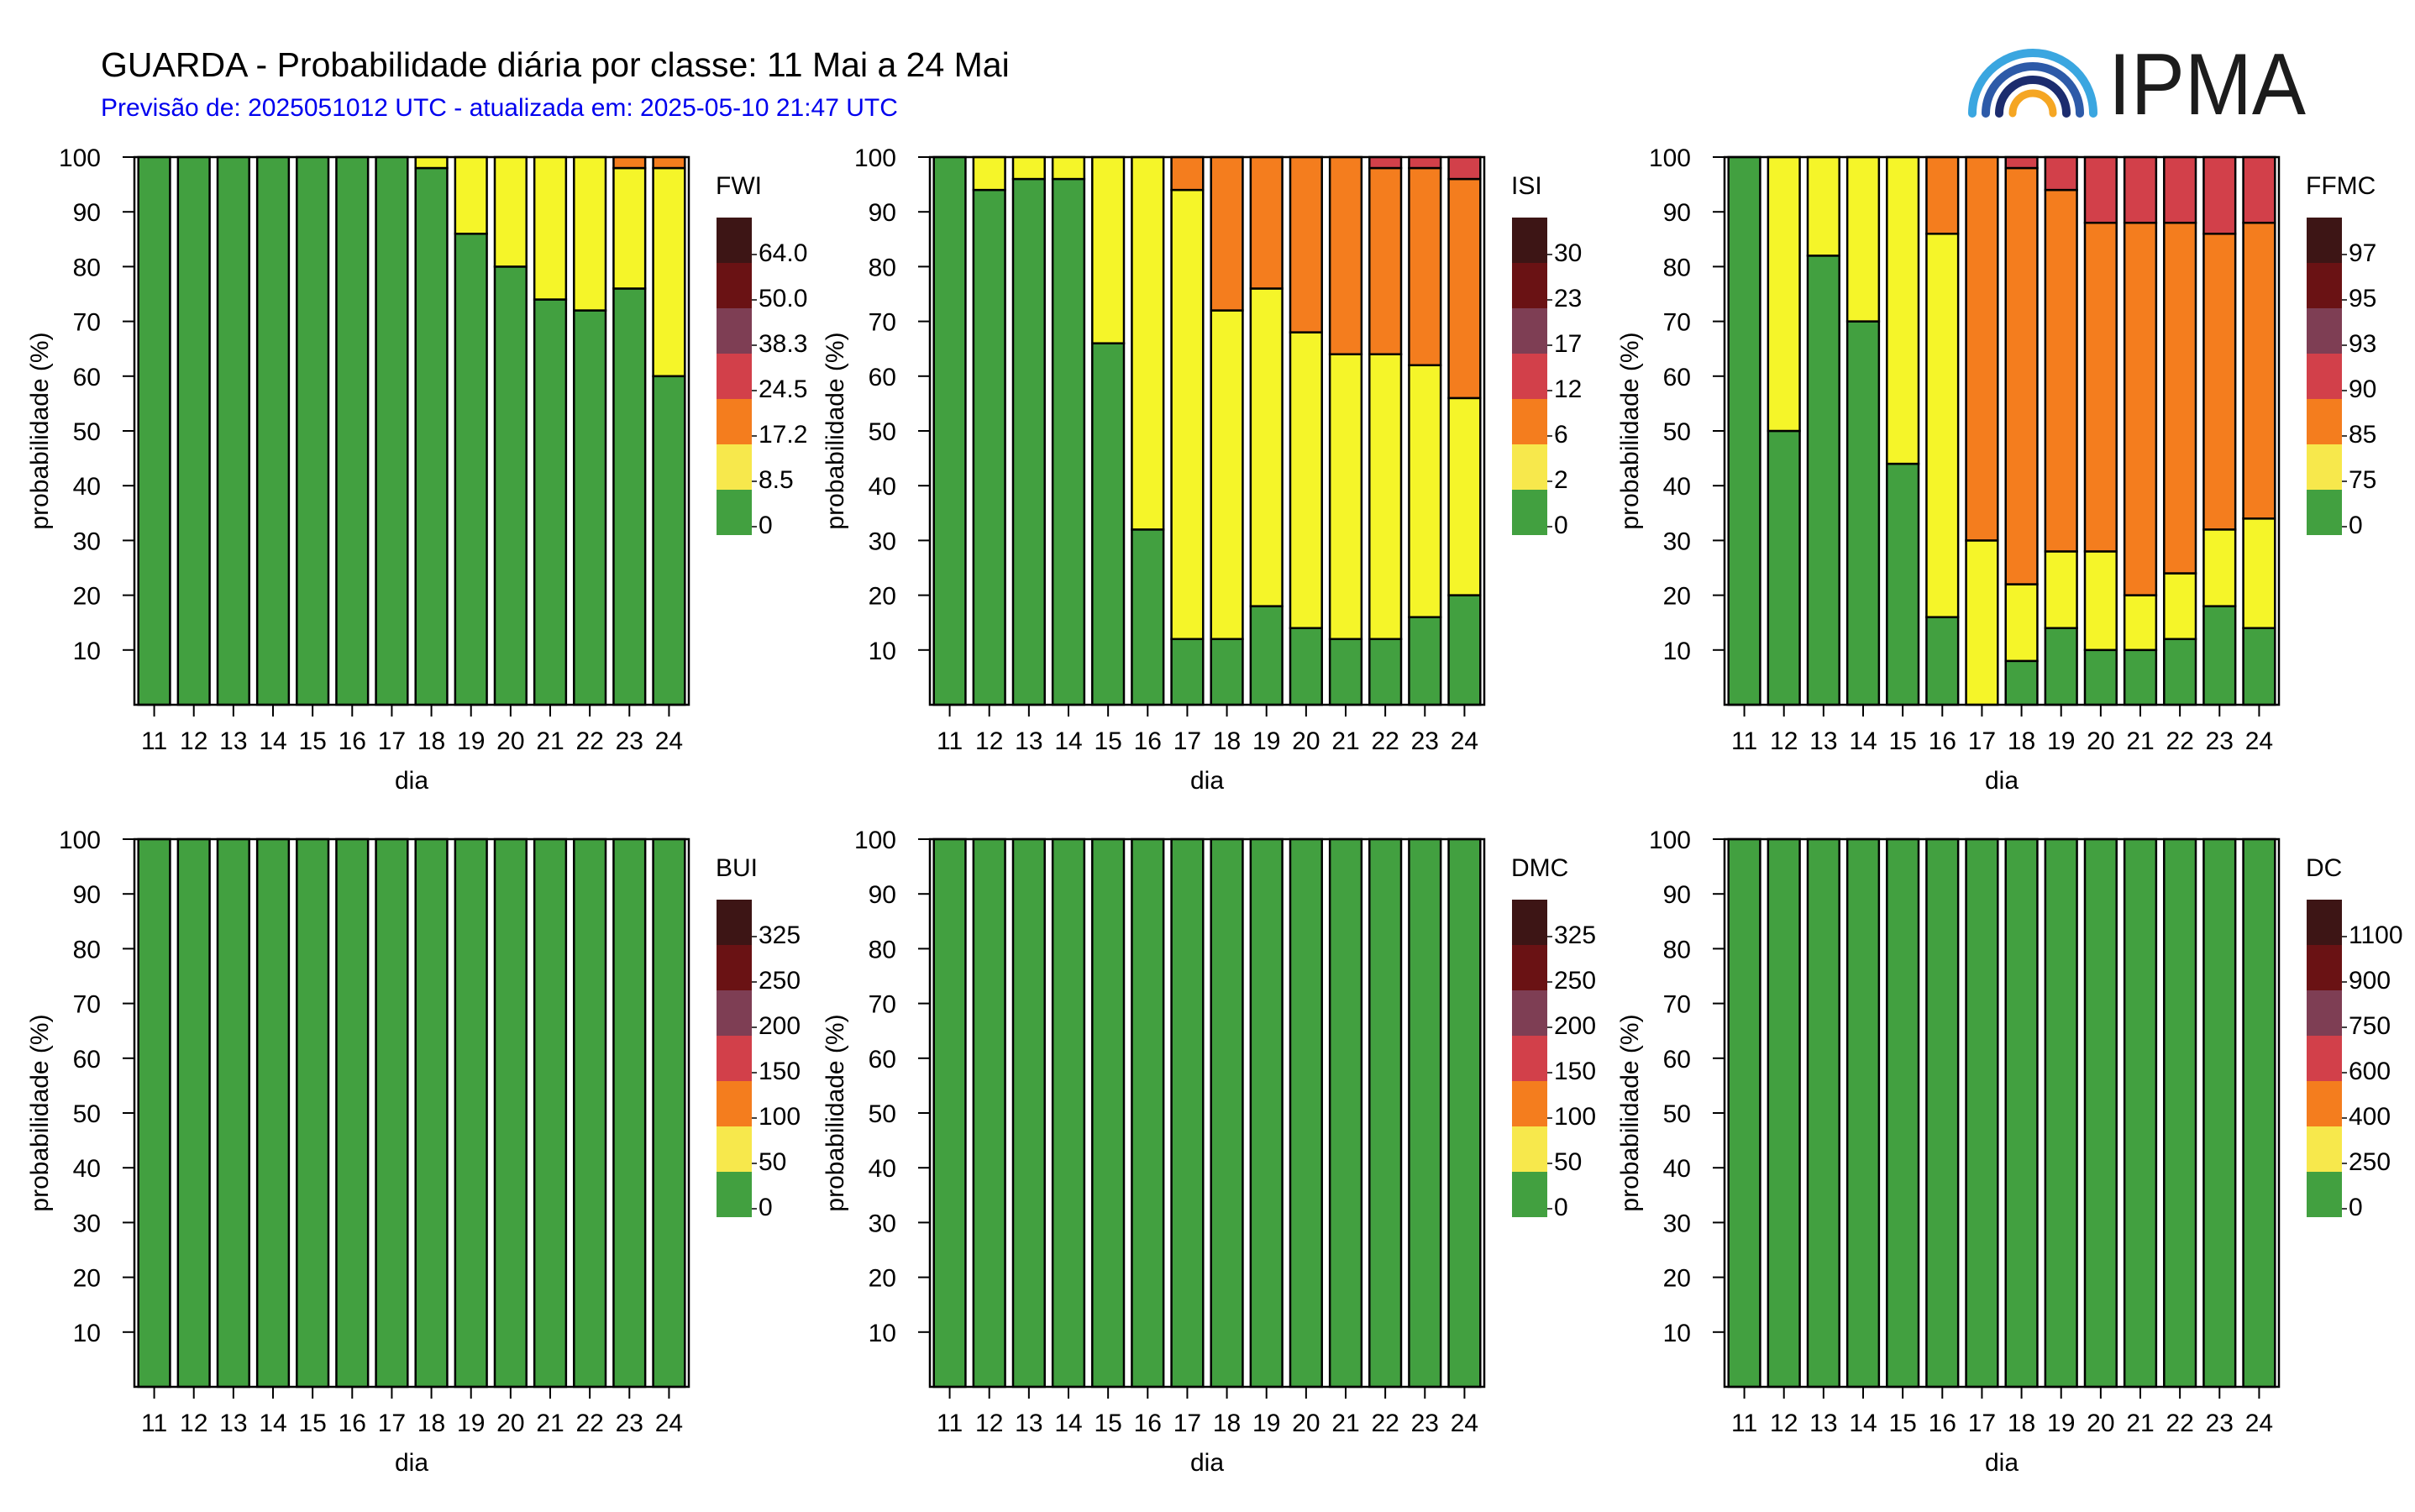 Image resolution: width=2415 pixels, height=1512 pixels. I want to click on legend-label: 23, so click(1568, 298).